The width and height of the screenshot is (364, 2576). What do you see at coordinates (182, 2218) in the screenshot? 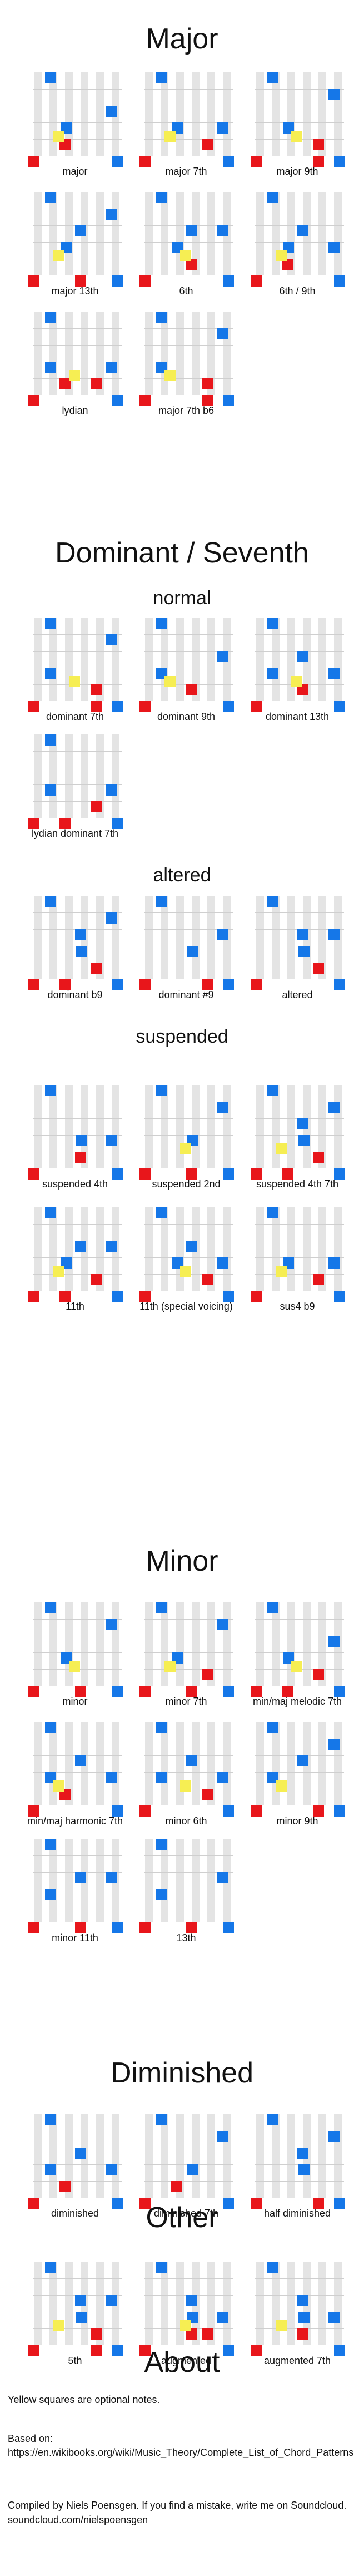
I see `section-title-other: Other` at bounding box center [182, 2218].